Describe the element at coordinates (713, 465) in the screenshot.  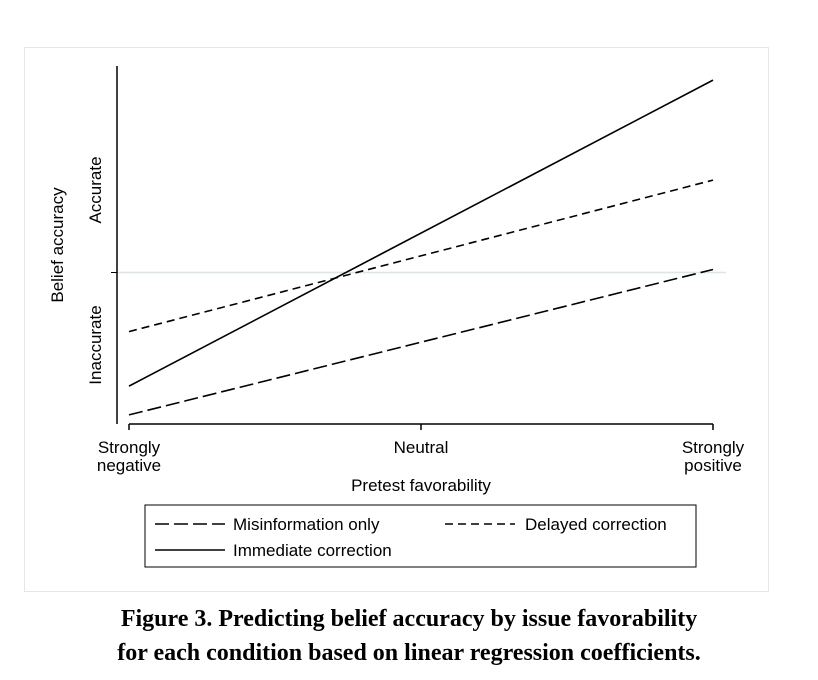
I see `x-tick-label: positive` at that location.